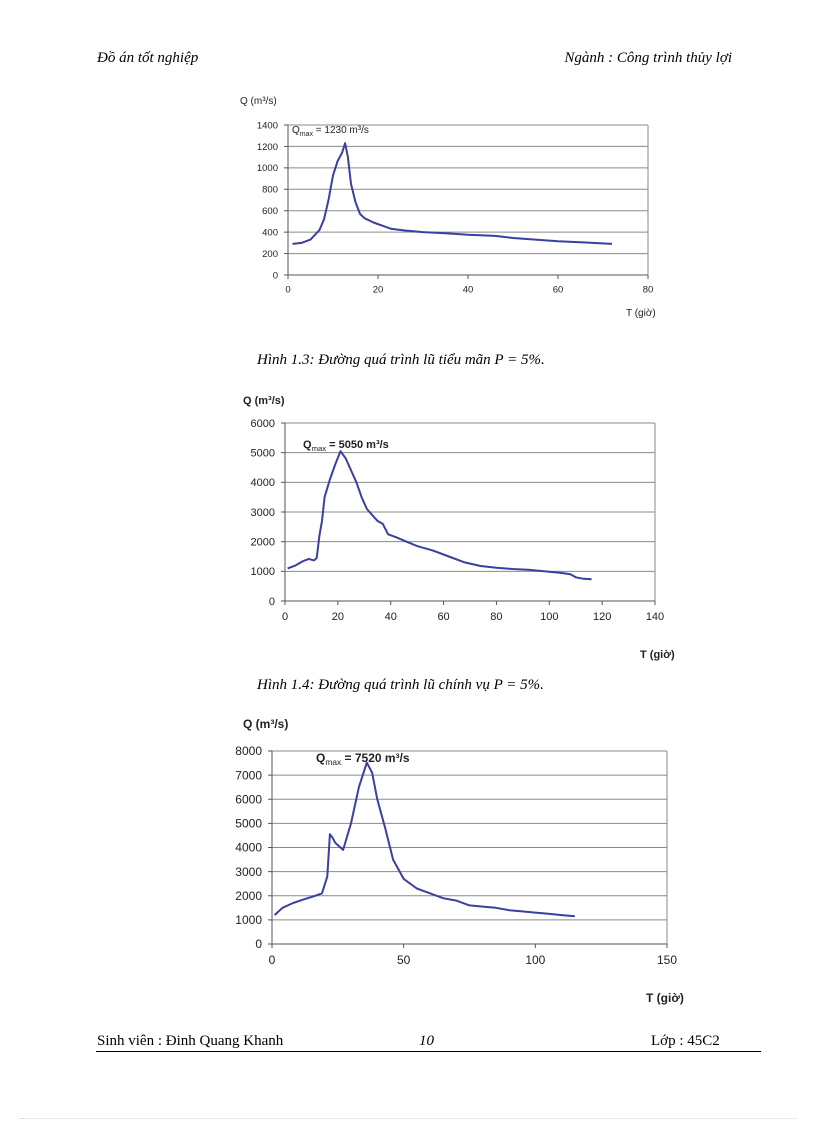 Image resolution: width=816 pixels, height=1123 pixels. What do you see at coordinates (408, 1118) in the screenshot?
I see `page-bottom-dotted-line` at bounding box center [408, 1118].